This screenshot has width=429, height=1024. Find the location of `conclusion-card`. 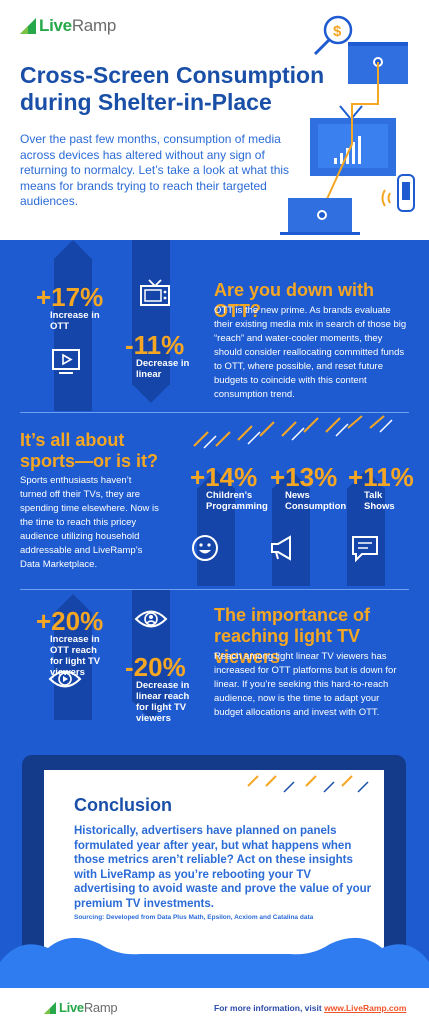

conclusion-card is located at coordinates (214, 866).